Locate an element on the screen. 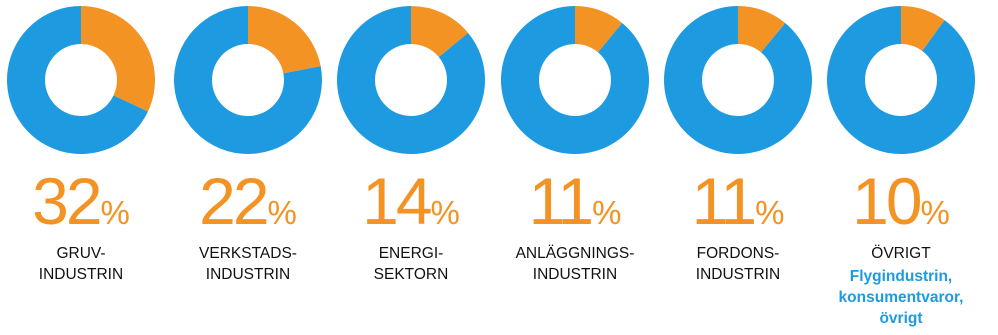 This screenshot has width=998, height=335. percentage-value: 14% is located at coordinates (411, 201).